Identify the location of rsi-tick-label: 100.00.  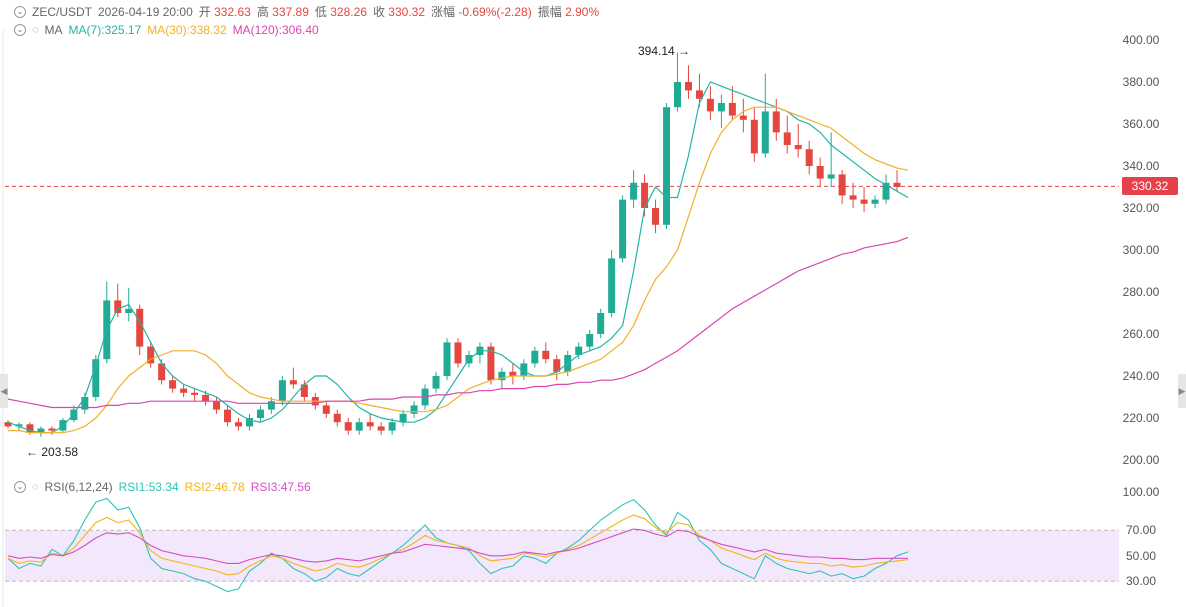
(1141, 492).